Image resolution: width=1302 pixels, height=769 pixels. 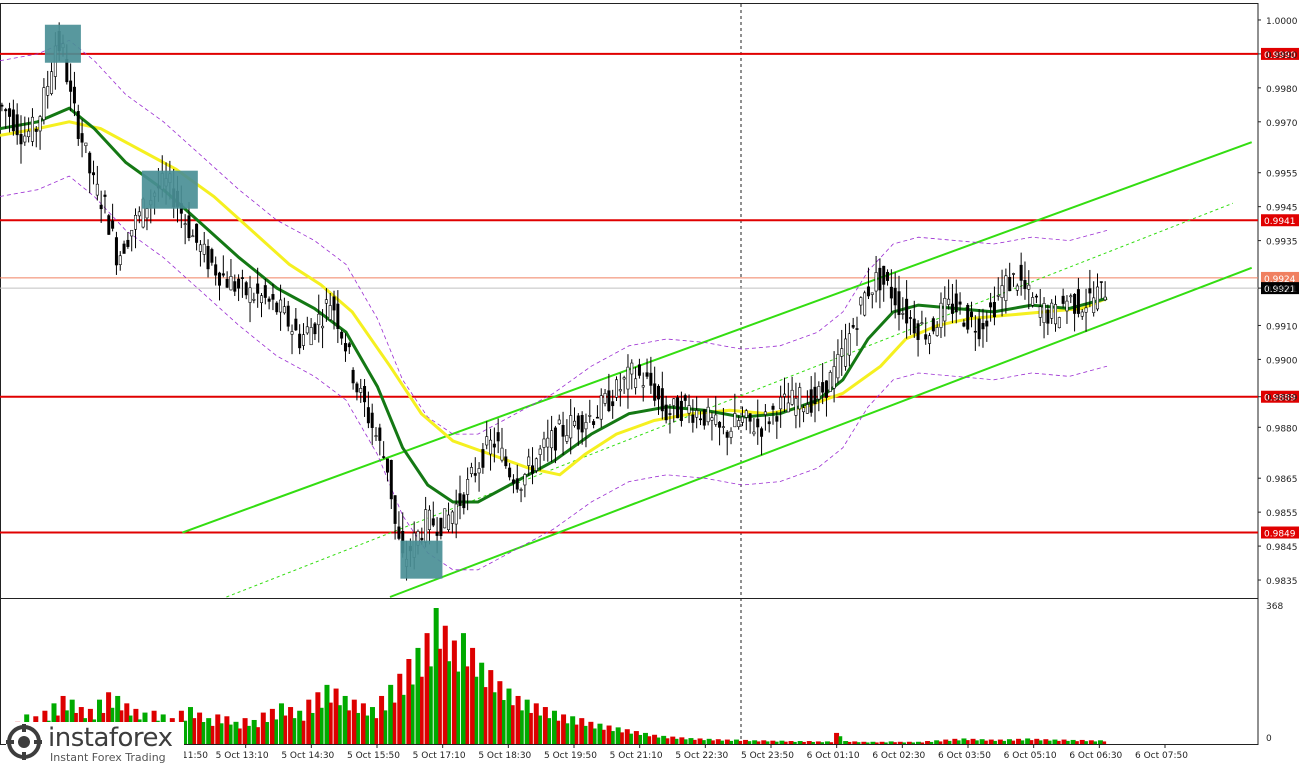 What do you see at coordinates (1274, 607) in the screenshot?
I see `volume-tick-label: 368` at bounding box center [1274, 607].